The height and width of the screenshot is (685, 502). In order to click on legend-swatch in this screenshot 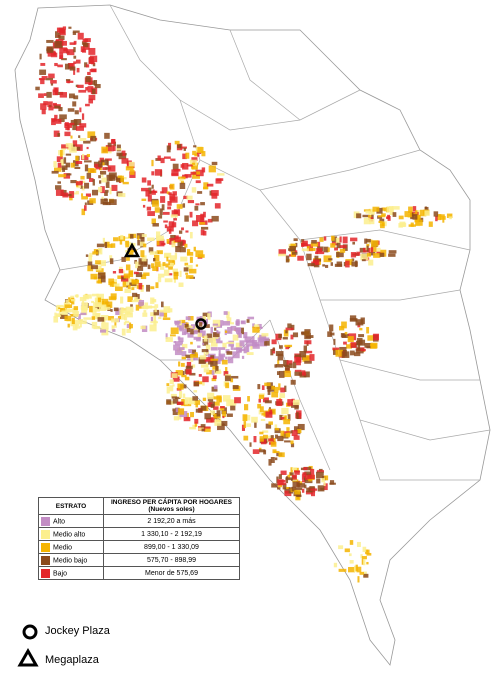, I will do `click(45, 573)`.